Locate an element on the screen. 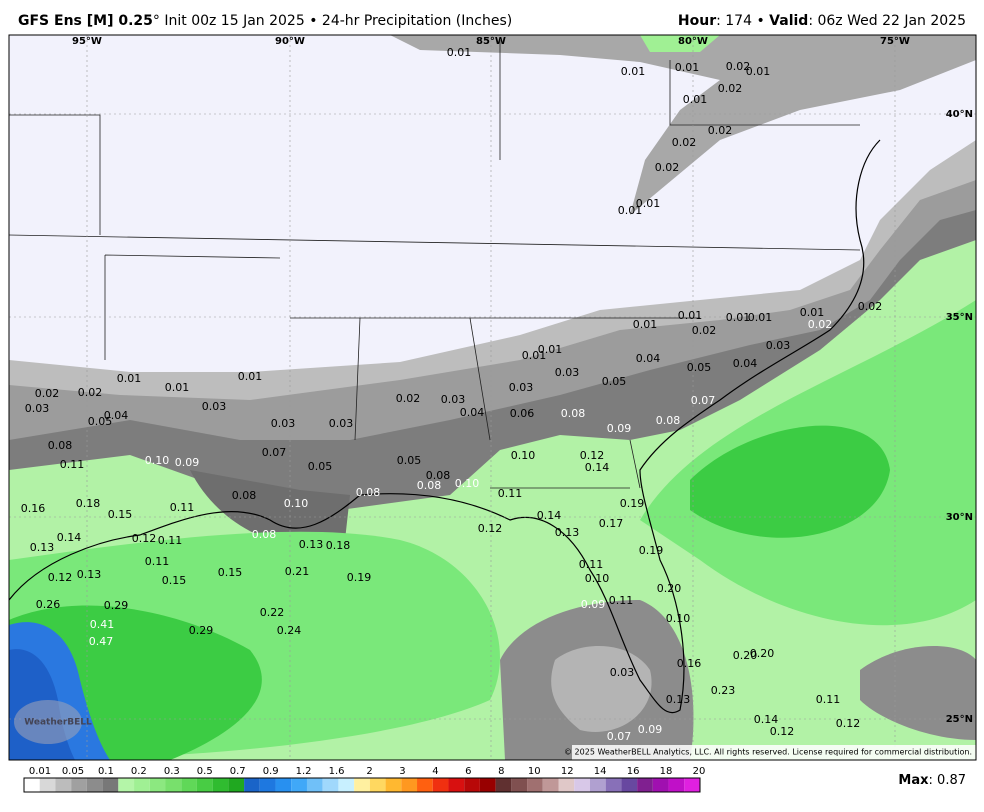  colorbar-label: 0.5 is located at coordinates (205, 771).